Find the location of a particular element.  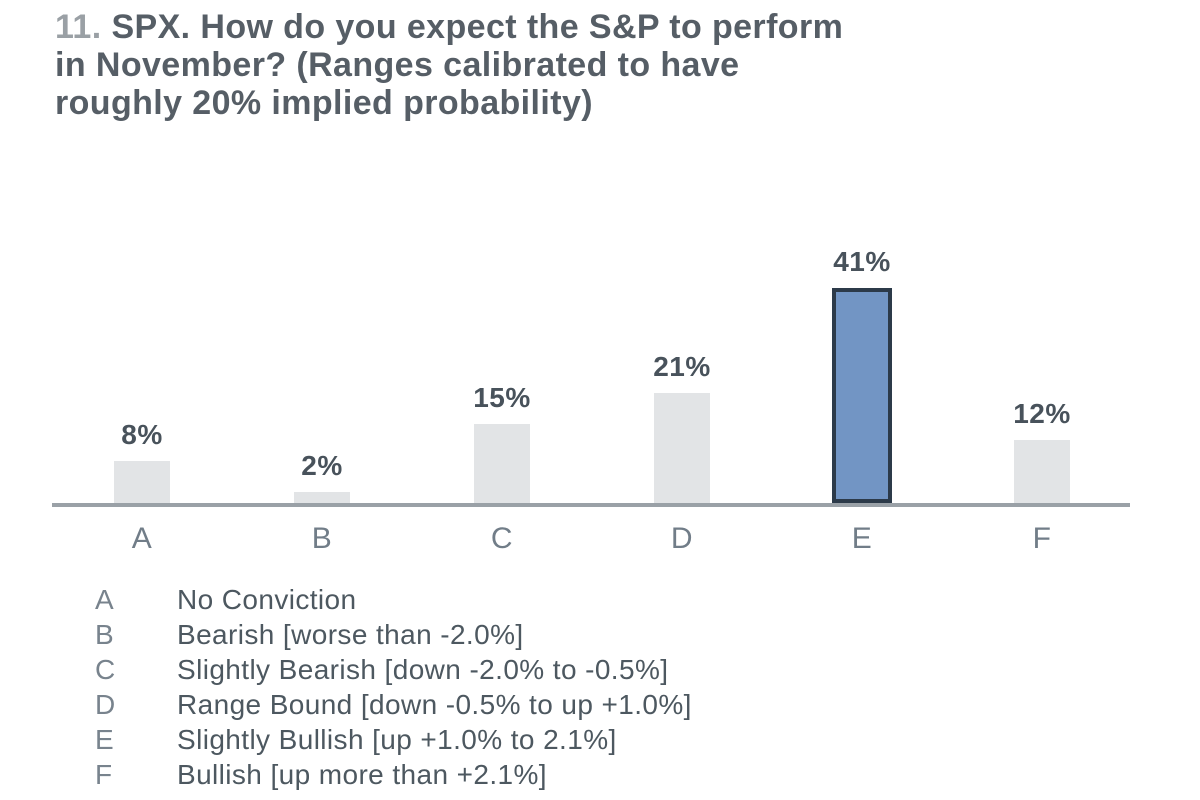

legend-key: A is located at coordinates (105, 599).